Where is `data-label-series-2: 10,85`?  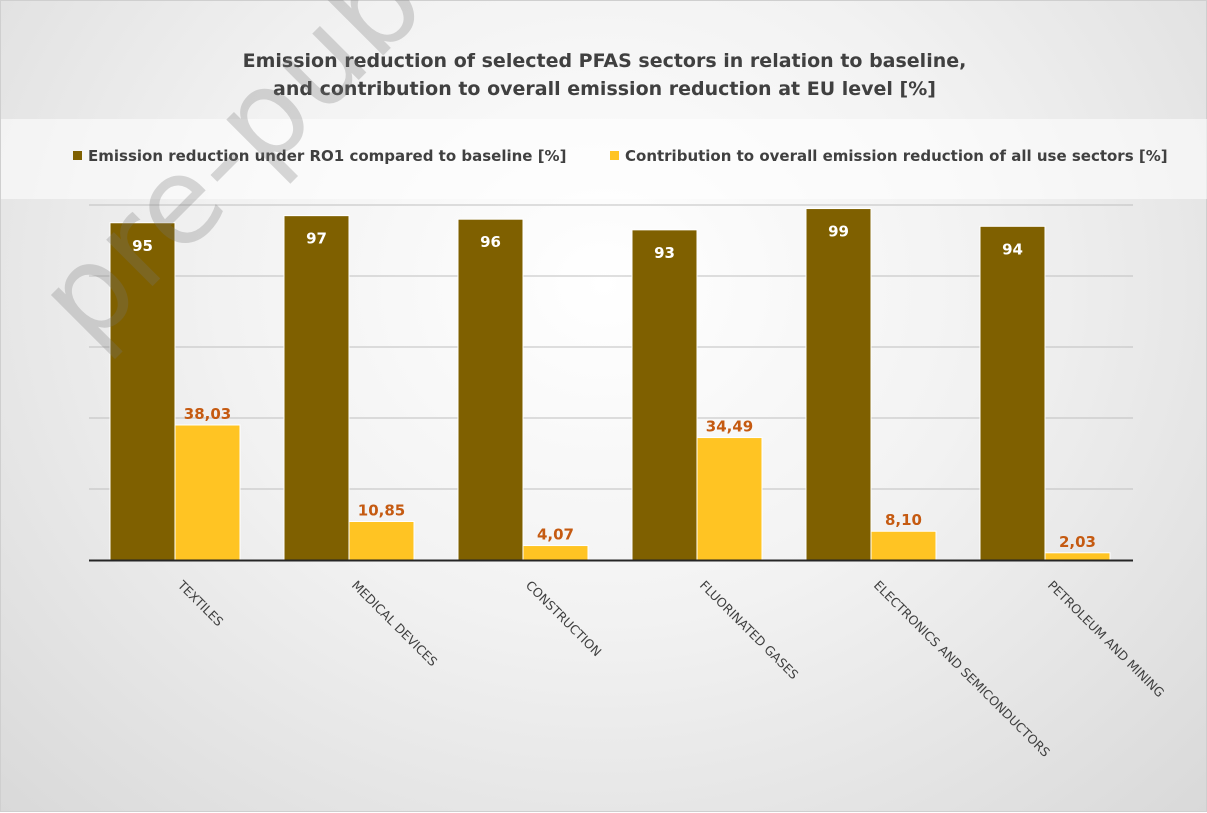 data-label-series-2: 10,85 is located at coordinates (381, 510).